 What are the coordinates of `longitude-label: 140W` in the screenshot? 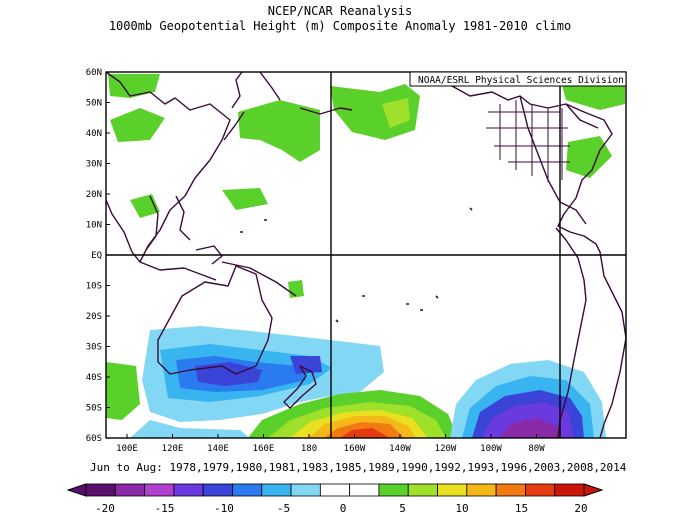 It's located at (400, 449).